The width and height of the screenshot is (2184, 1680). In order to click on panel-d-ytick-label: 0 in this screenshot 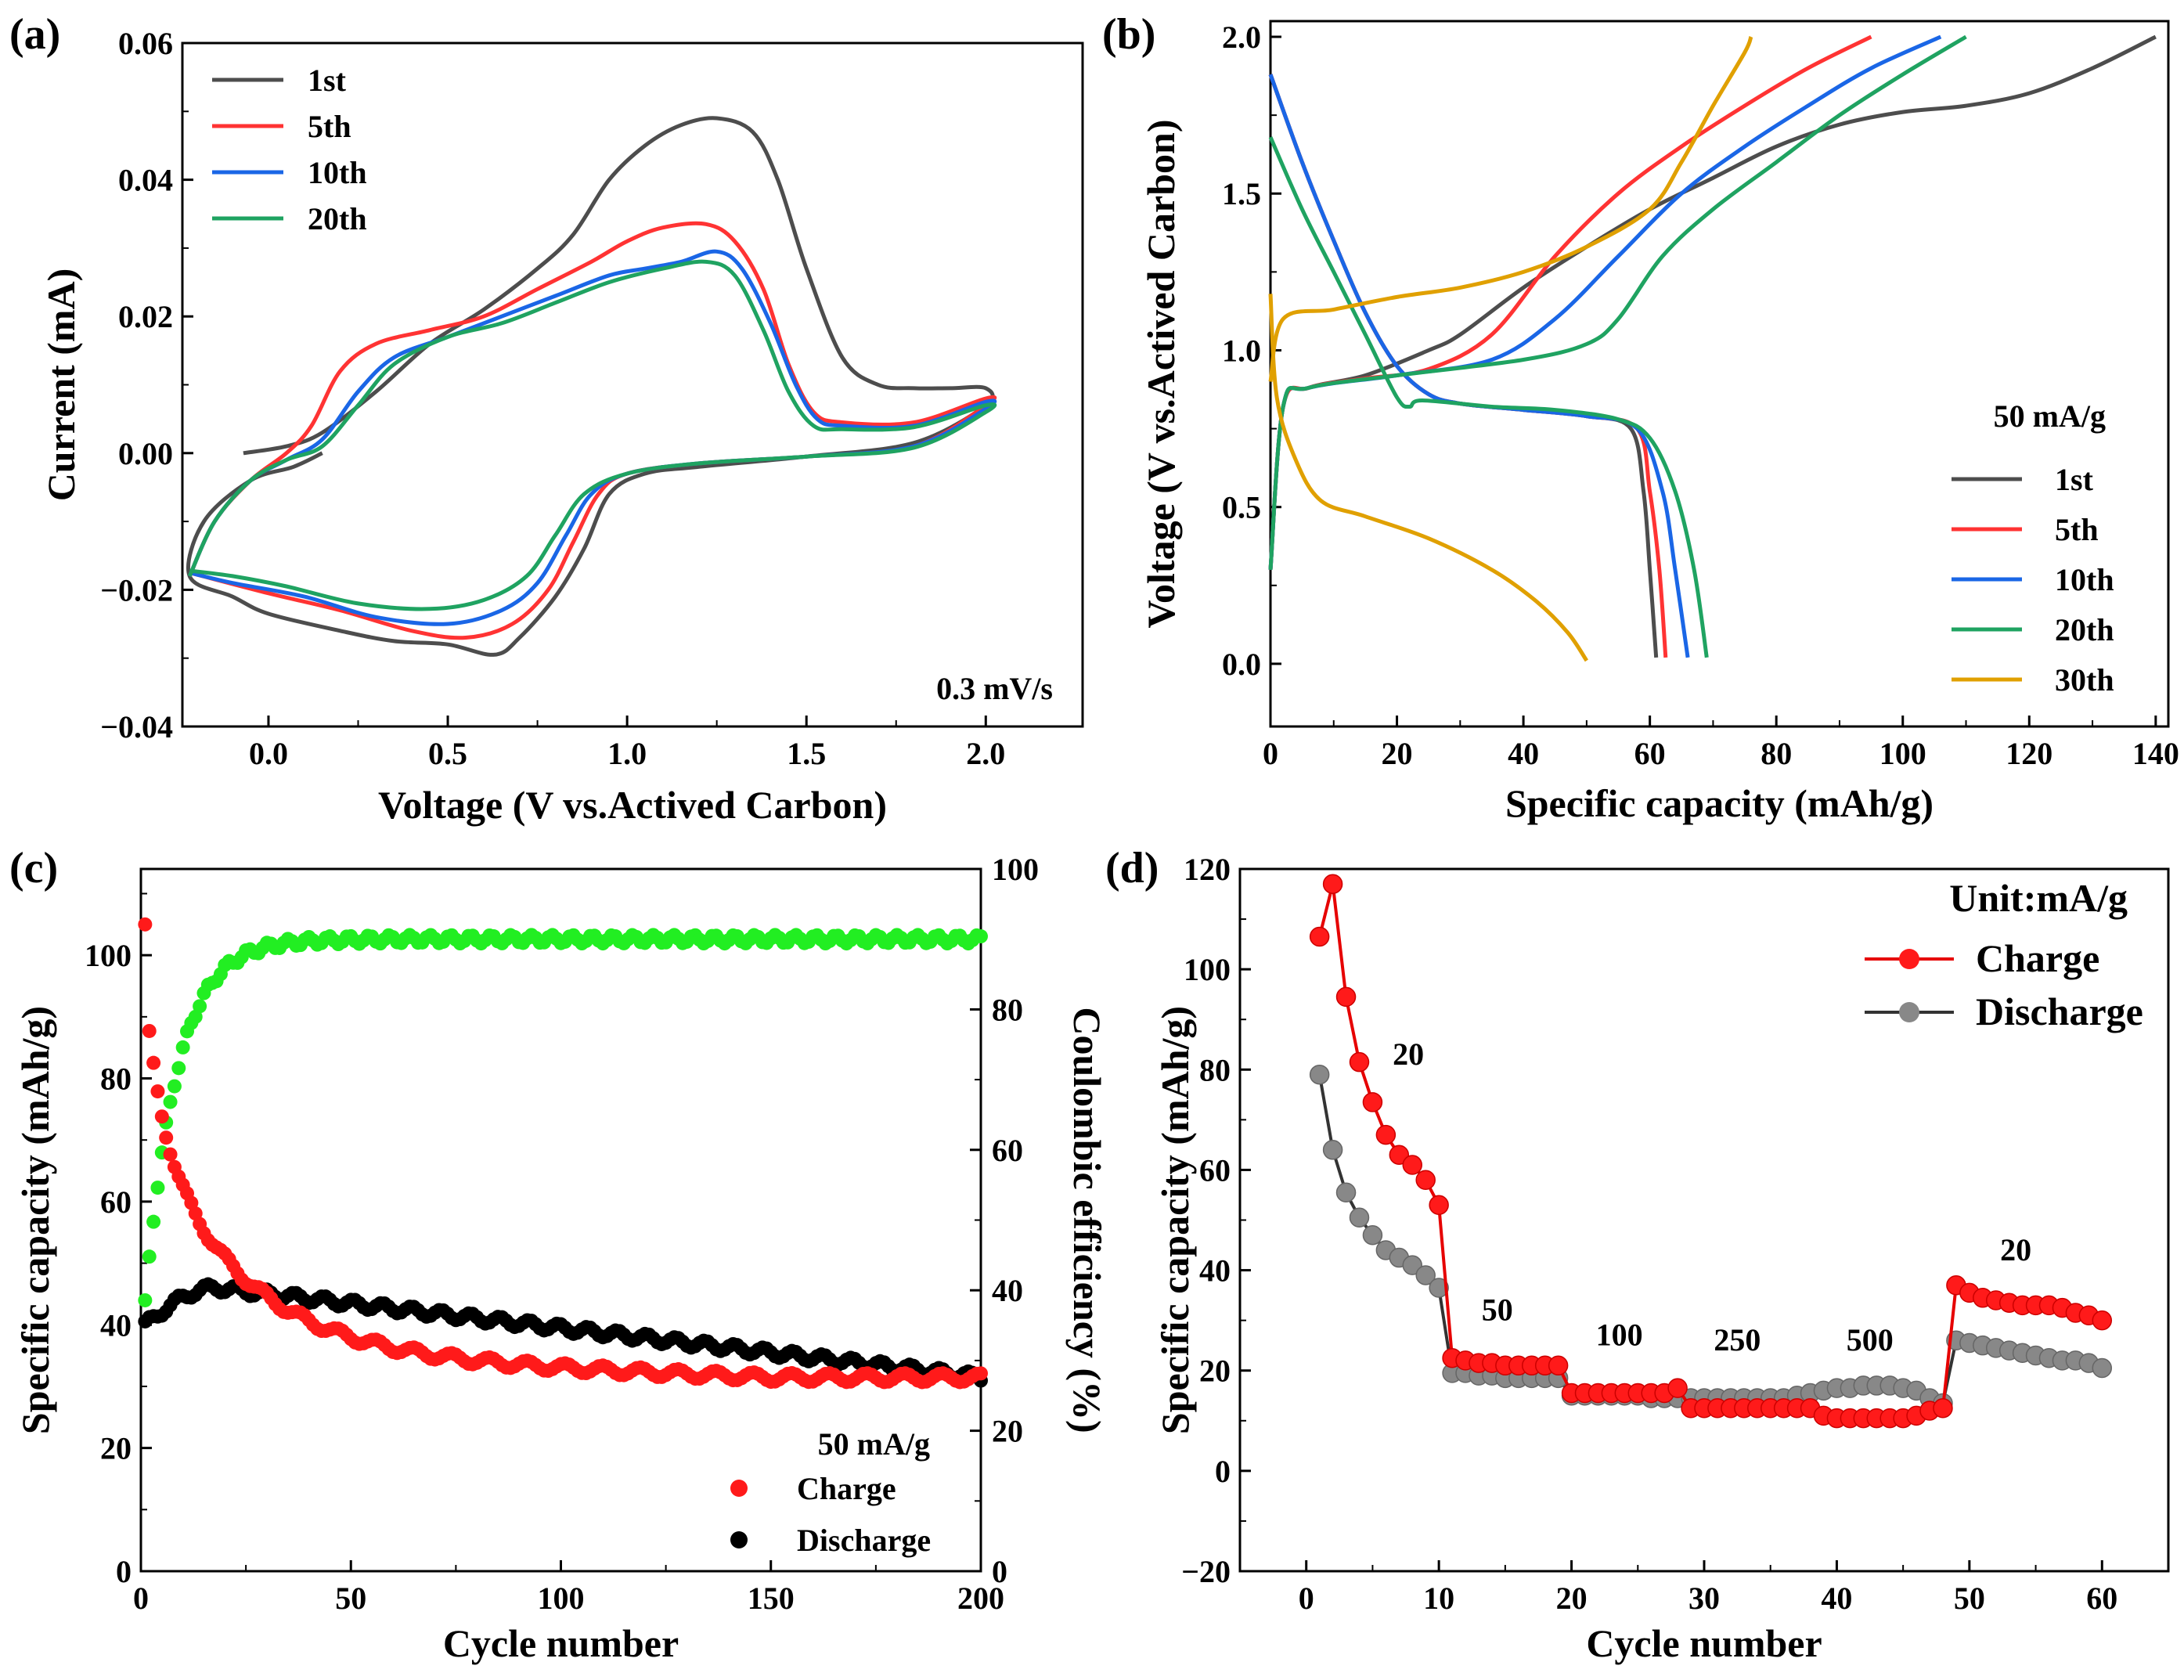, I will do `click(1223, 1471)`.